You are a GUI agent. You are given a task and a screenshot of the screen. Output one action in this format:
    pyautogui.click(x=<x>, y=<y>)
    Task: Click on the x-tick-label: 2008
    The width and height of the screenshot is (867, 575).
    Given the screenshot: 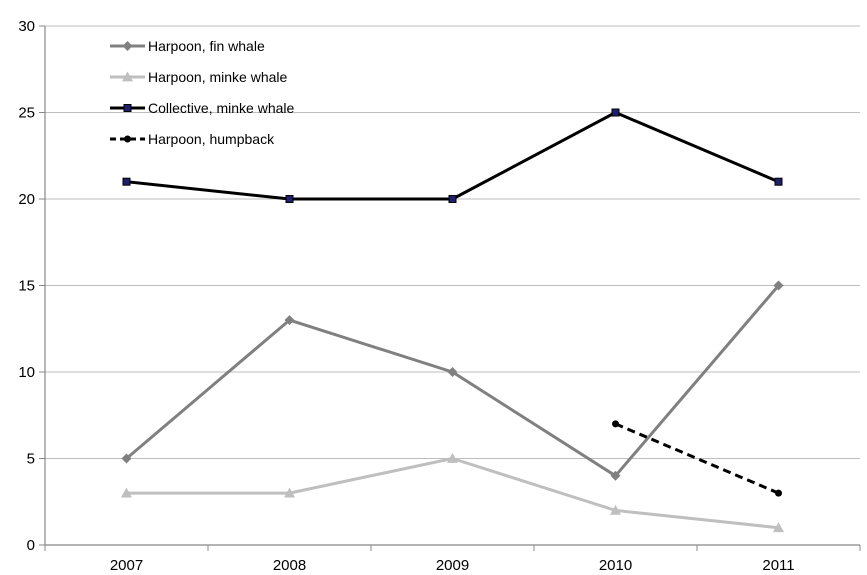 What is the action you would take?
    pyautogui.click(x=289, y=565)
    